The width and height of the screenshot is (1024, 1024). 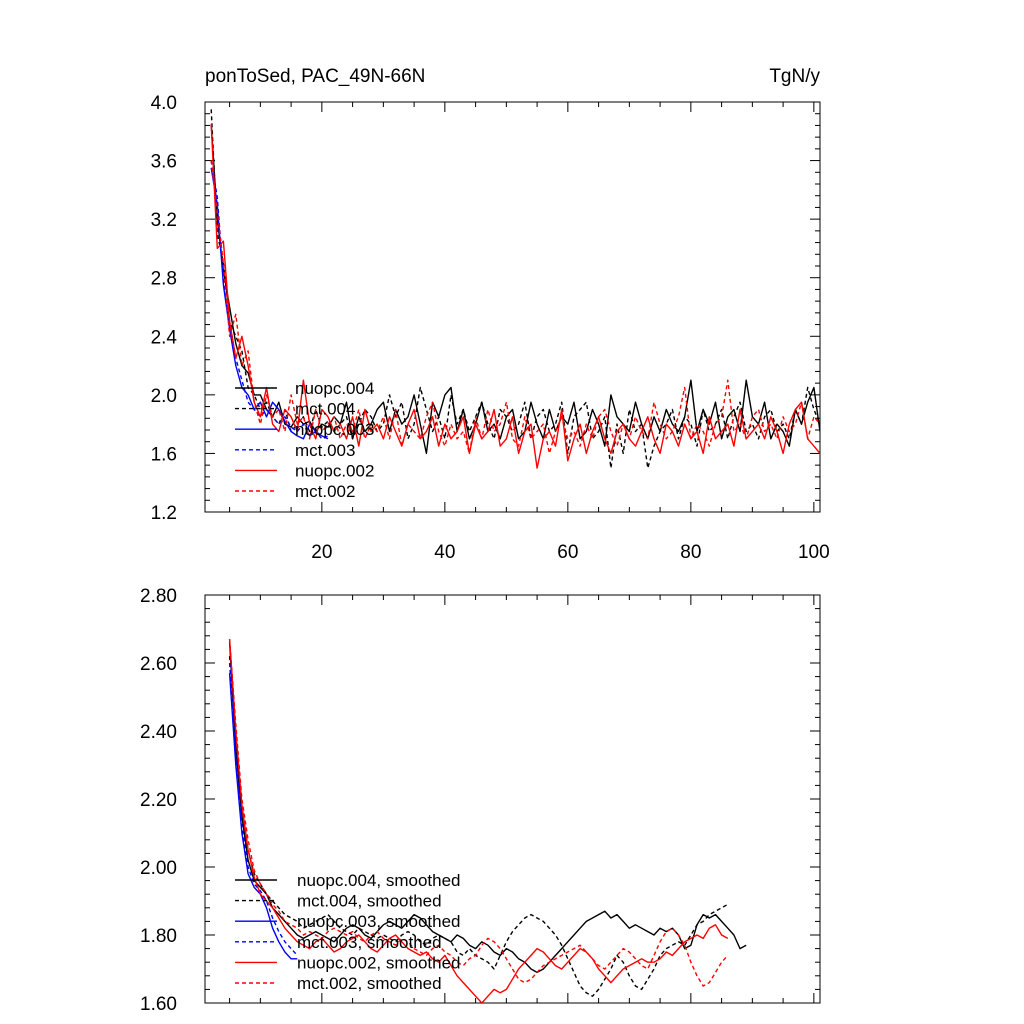 What do you see at coordinates (164, 103) in the screenshot?
I see `y-tick-label: 4.0` at bounding box center [164, 103].